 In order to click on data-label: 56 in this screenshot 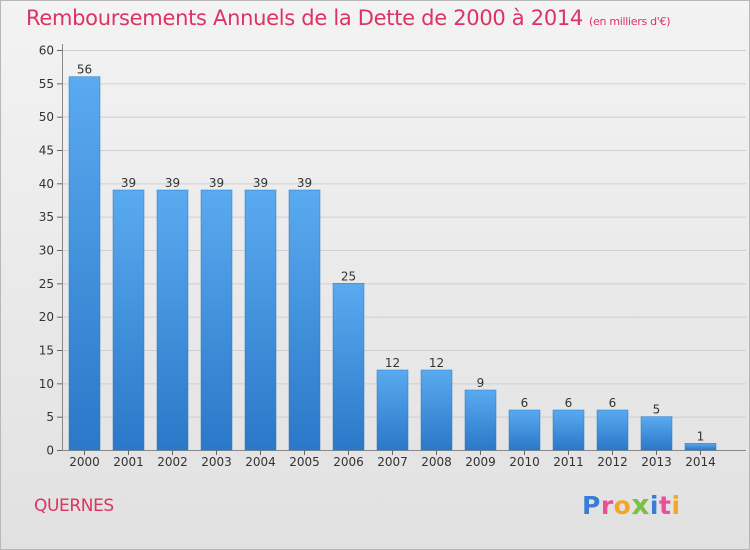, I will do `click(84, 70)`.